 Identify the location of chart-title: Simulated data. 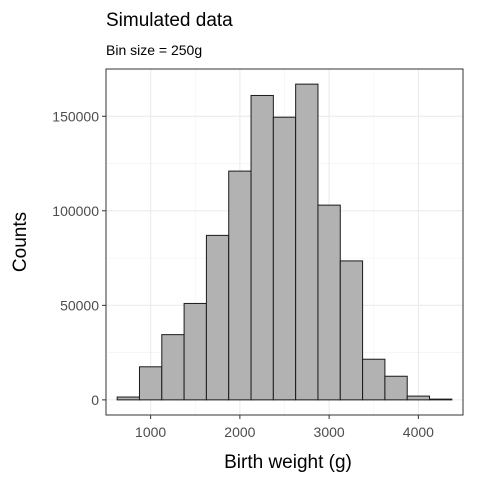
(169, 20).